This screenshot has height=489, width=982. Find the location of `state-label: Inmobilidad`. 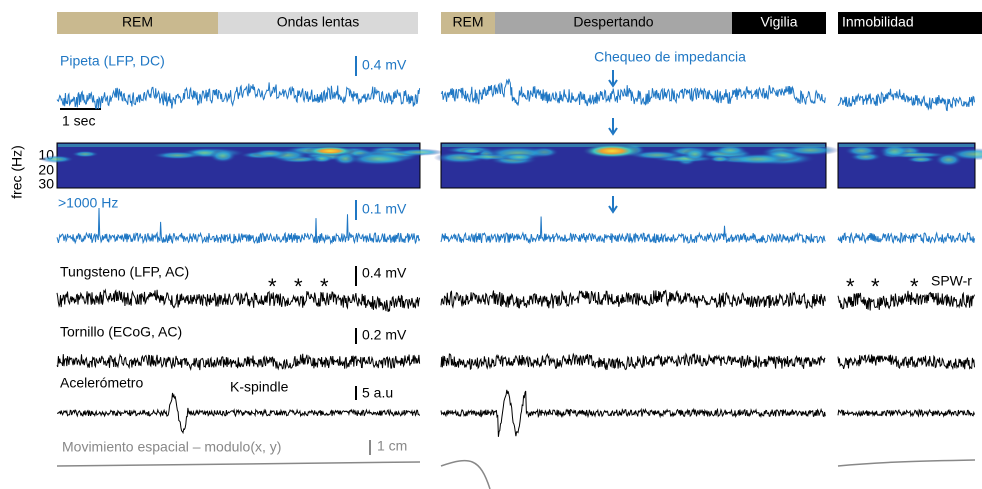

state-label: Inmobilidad is located at coordinates (878, 22).